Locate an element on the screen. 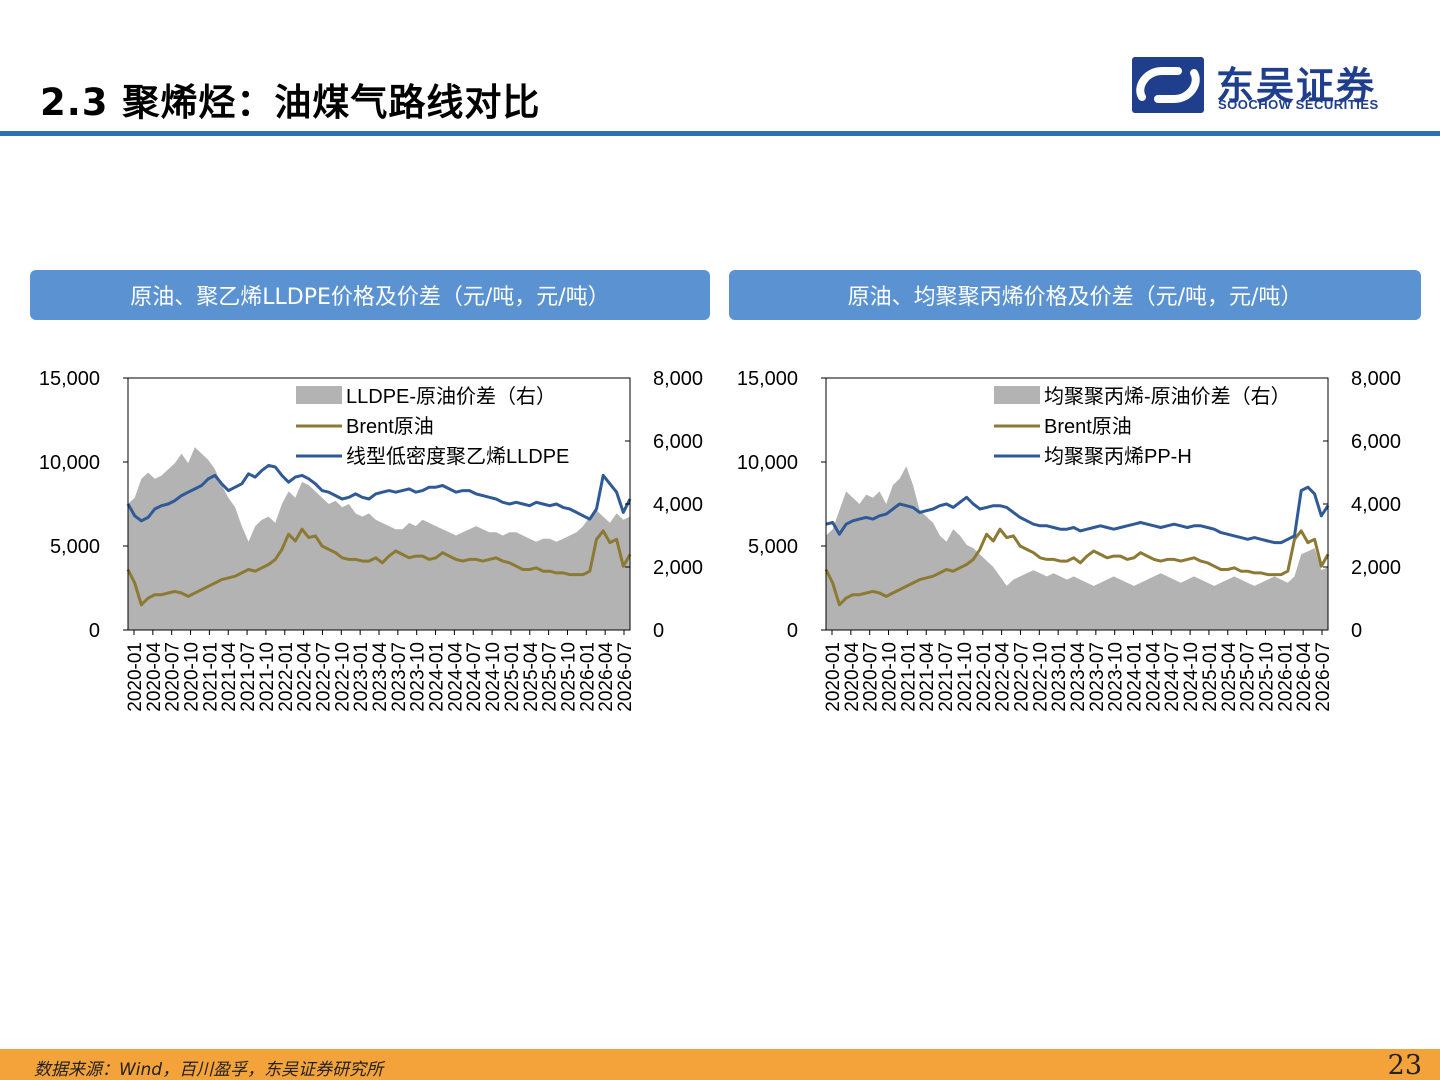 The height and width of the screenshot is (1080, 1440). logo-english-name: SOOCHOW SECURITIES is located at coordinates (1298, 104).